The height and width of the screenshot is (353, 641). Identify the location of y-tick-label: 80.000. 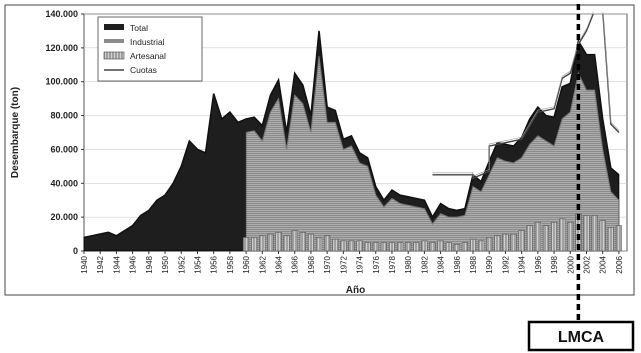
(64, 116).